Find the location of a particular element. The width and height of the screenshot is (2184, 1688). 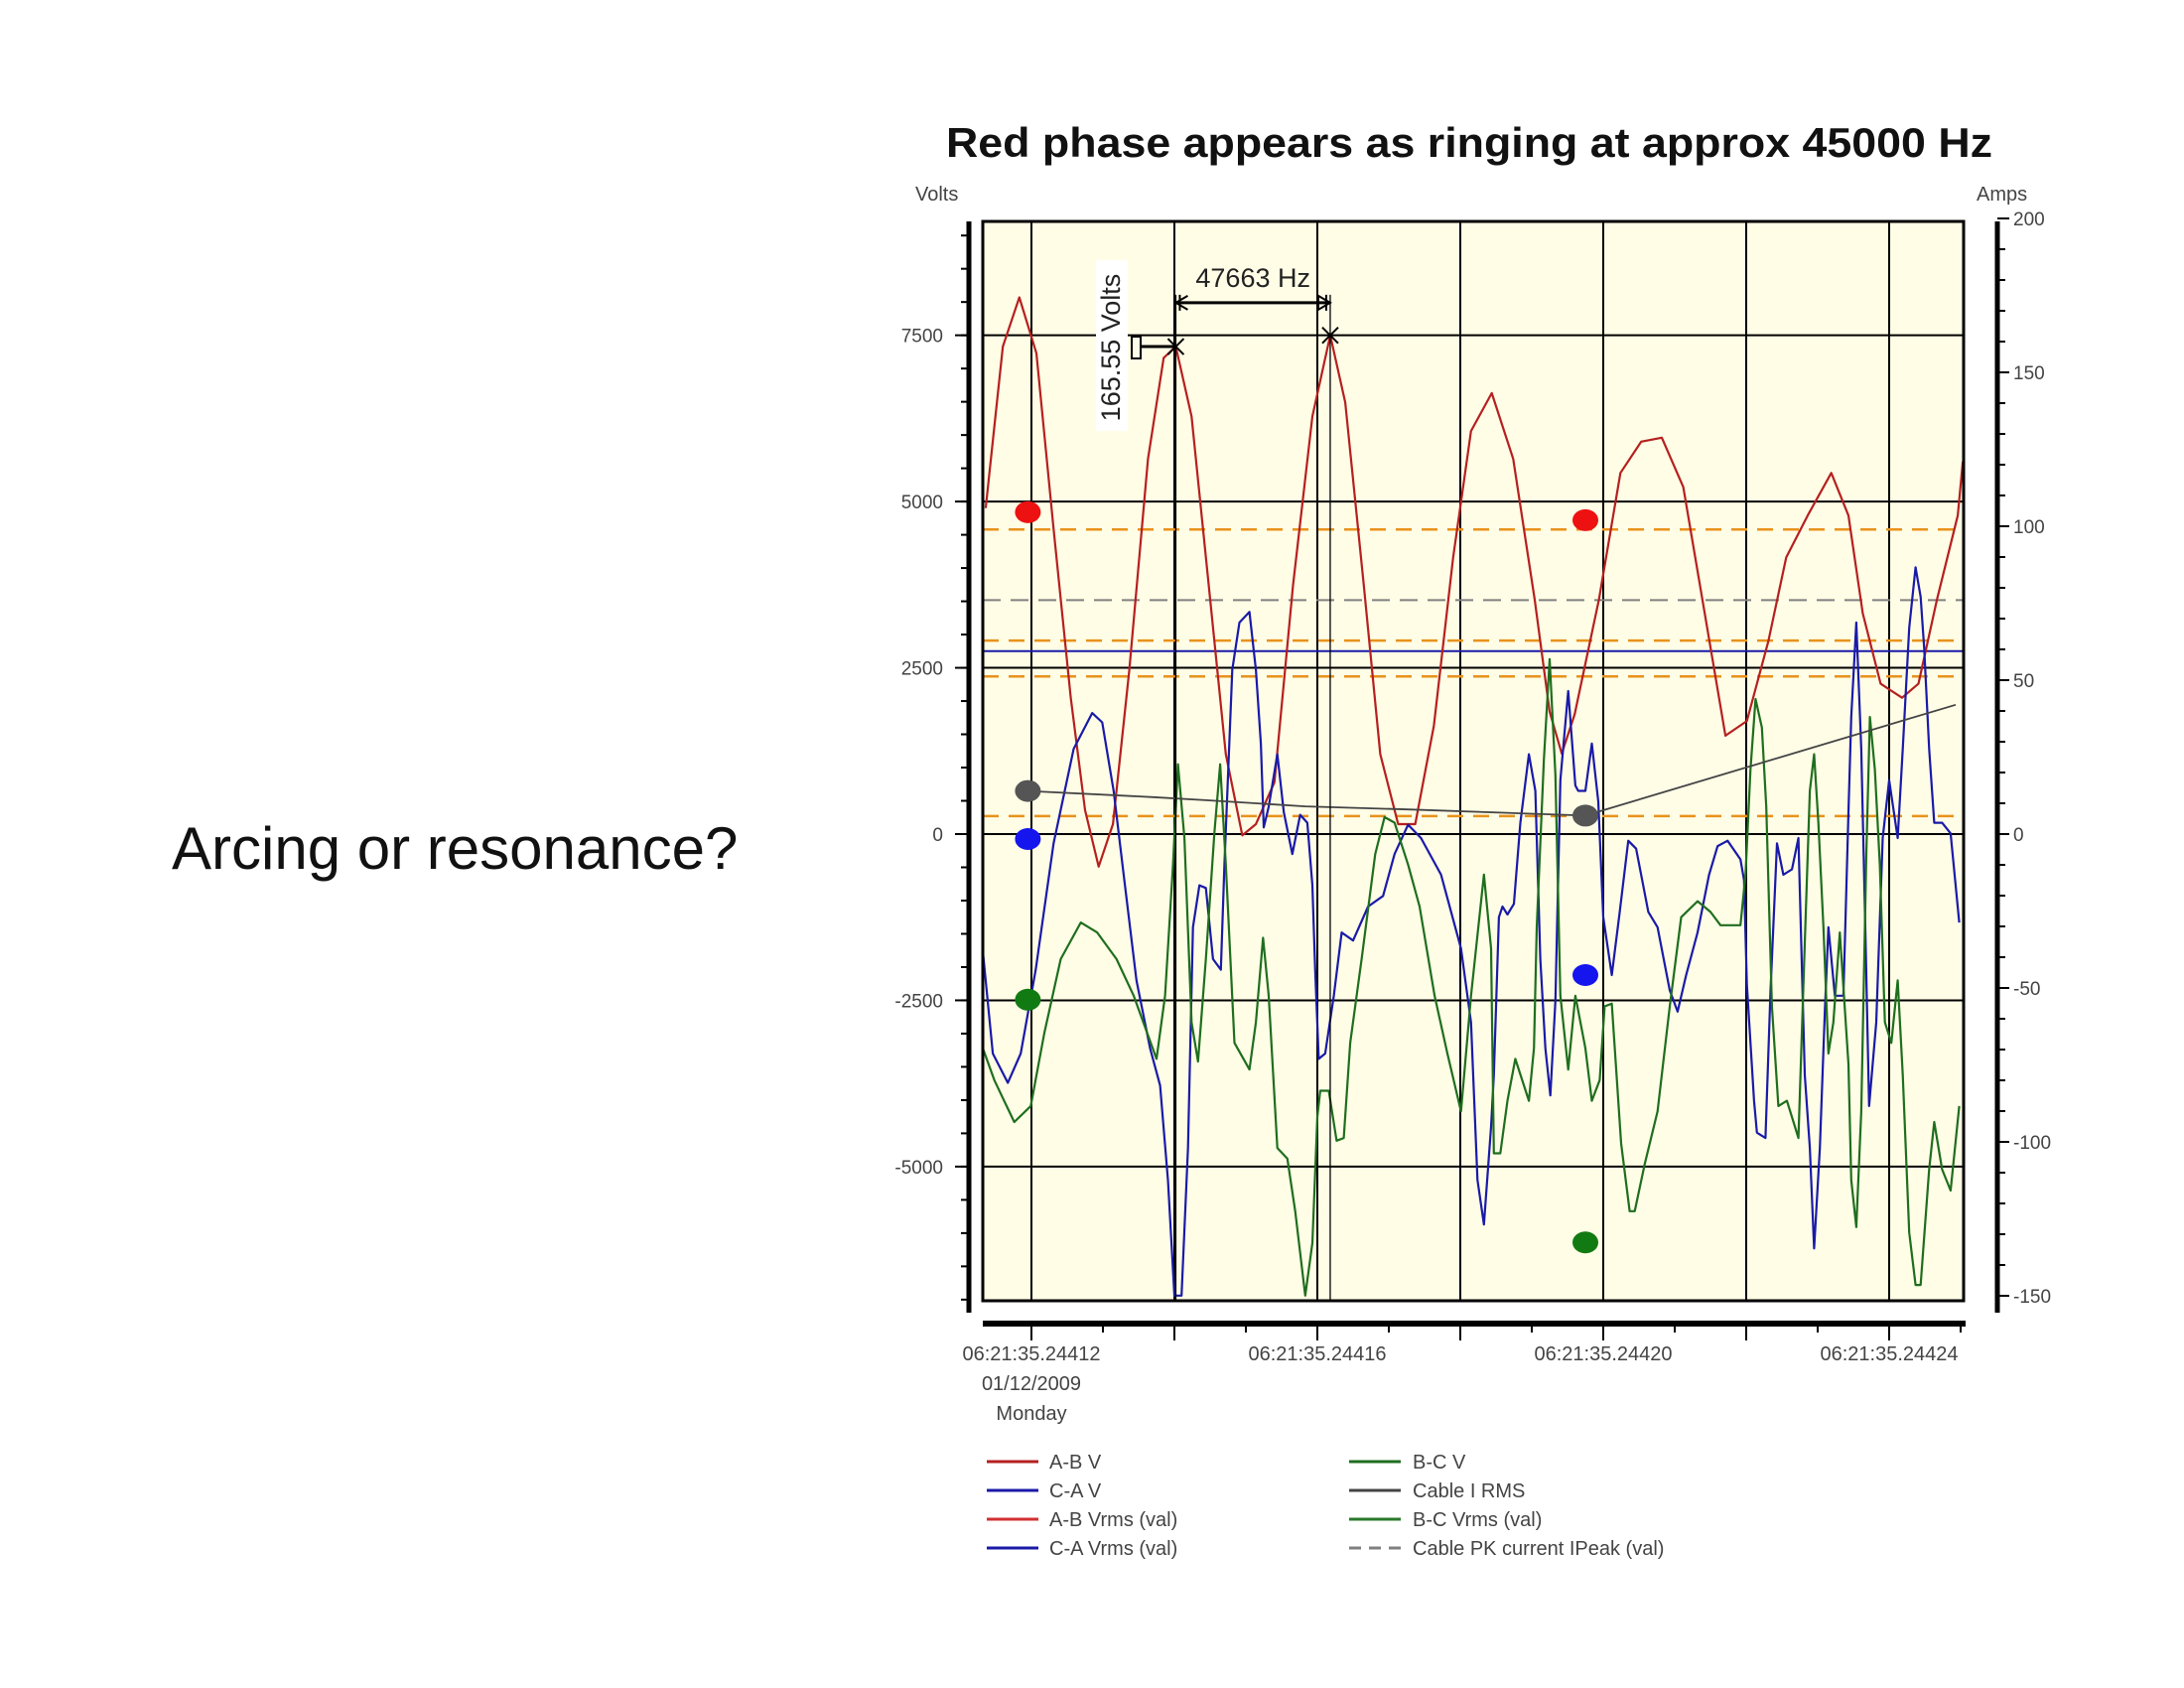

slide-heading: Arcing or resonance? is located at coordinates (455, 848).